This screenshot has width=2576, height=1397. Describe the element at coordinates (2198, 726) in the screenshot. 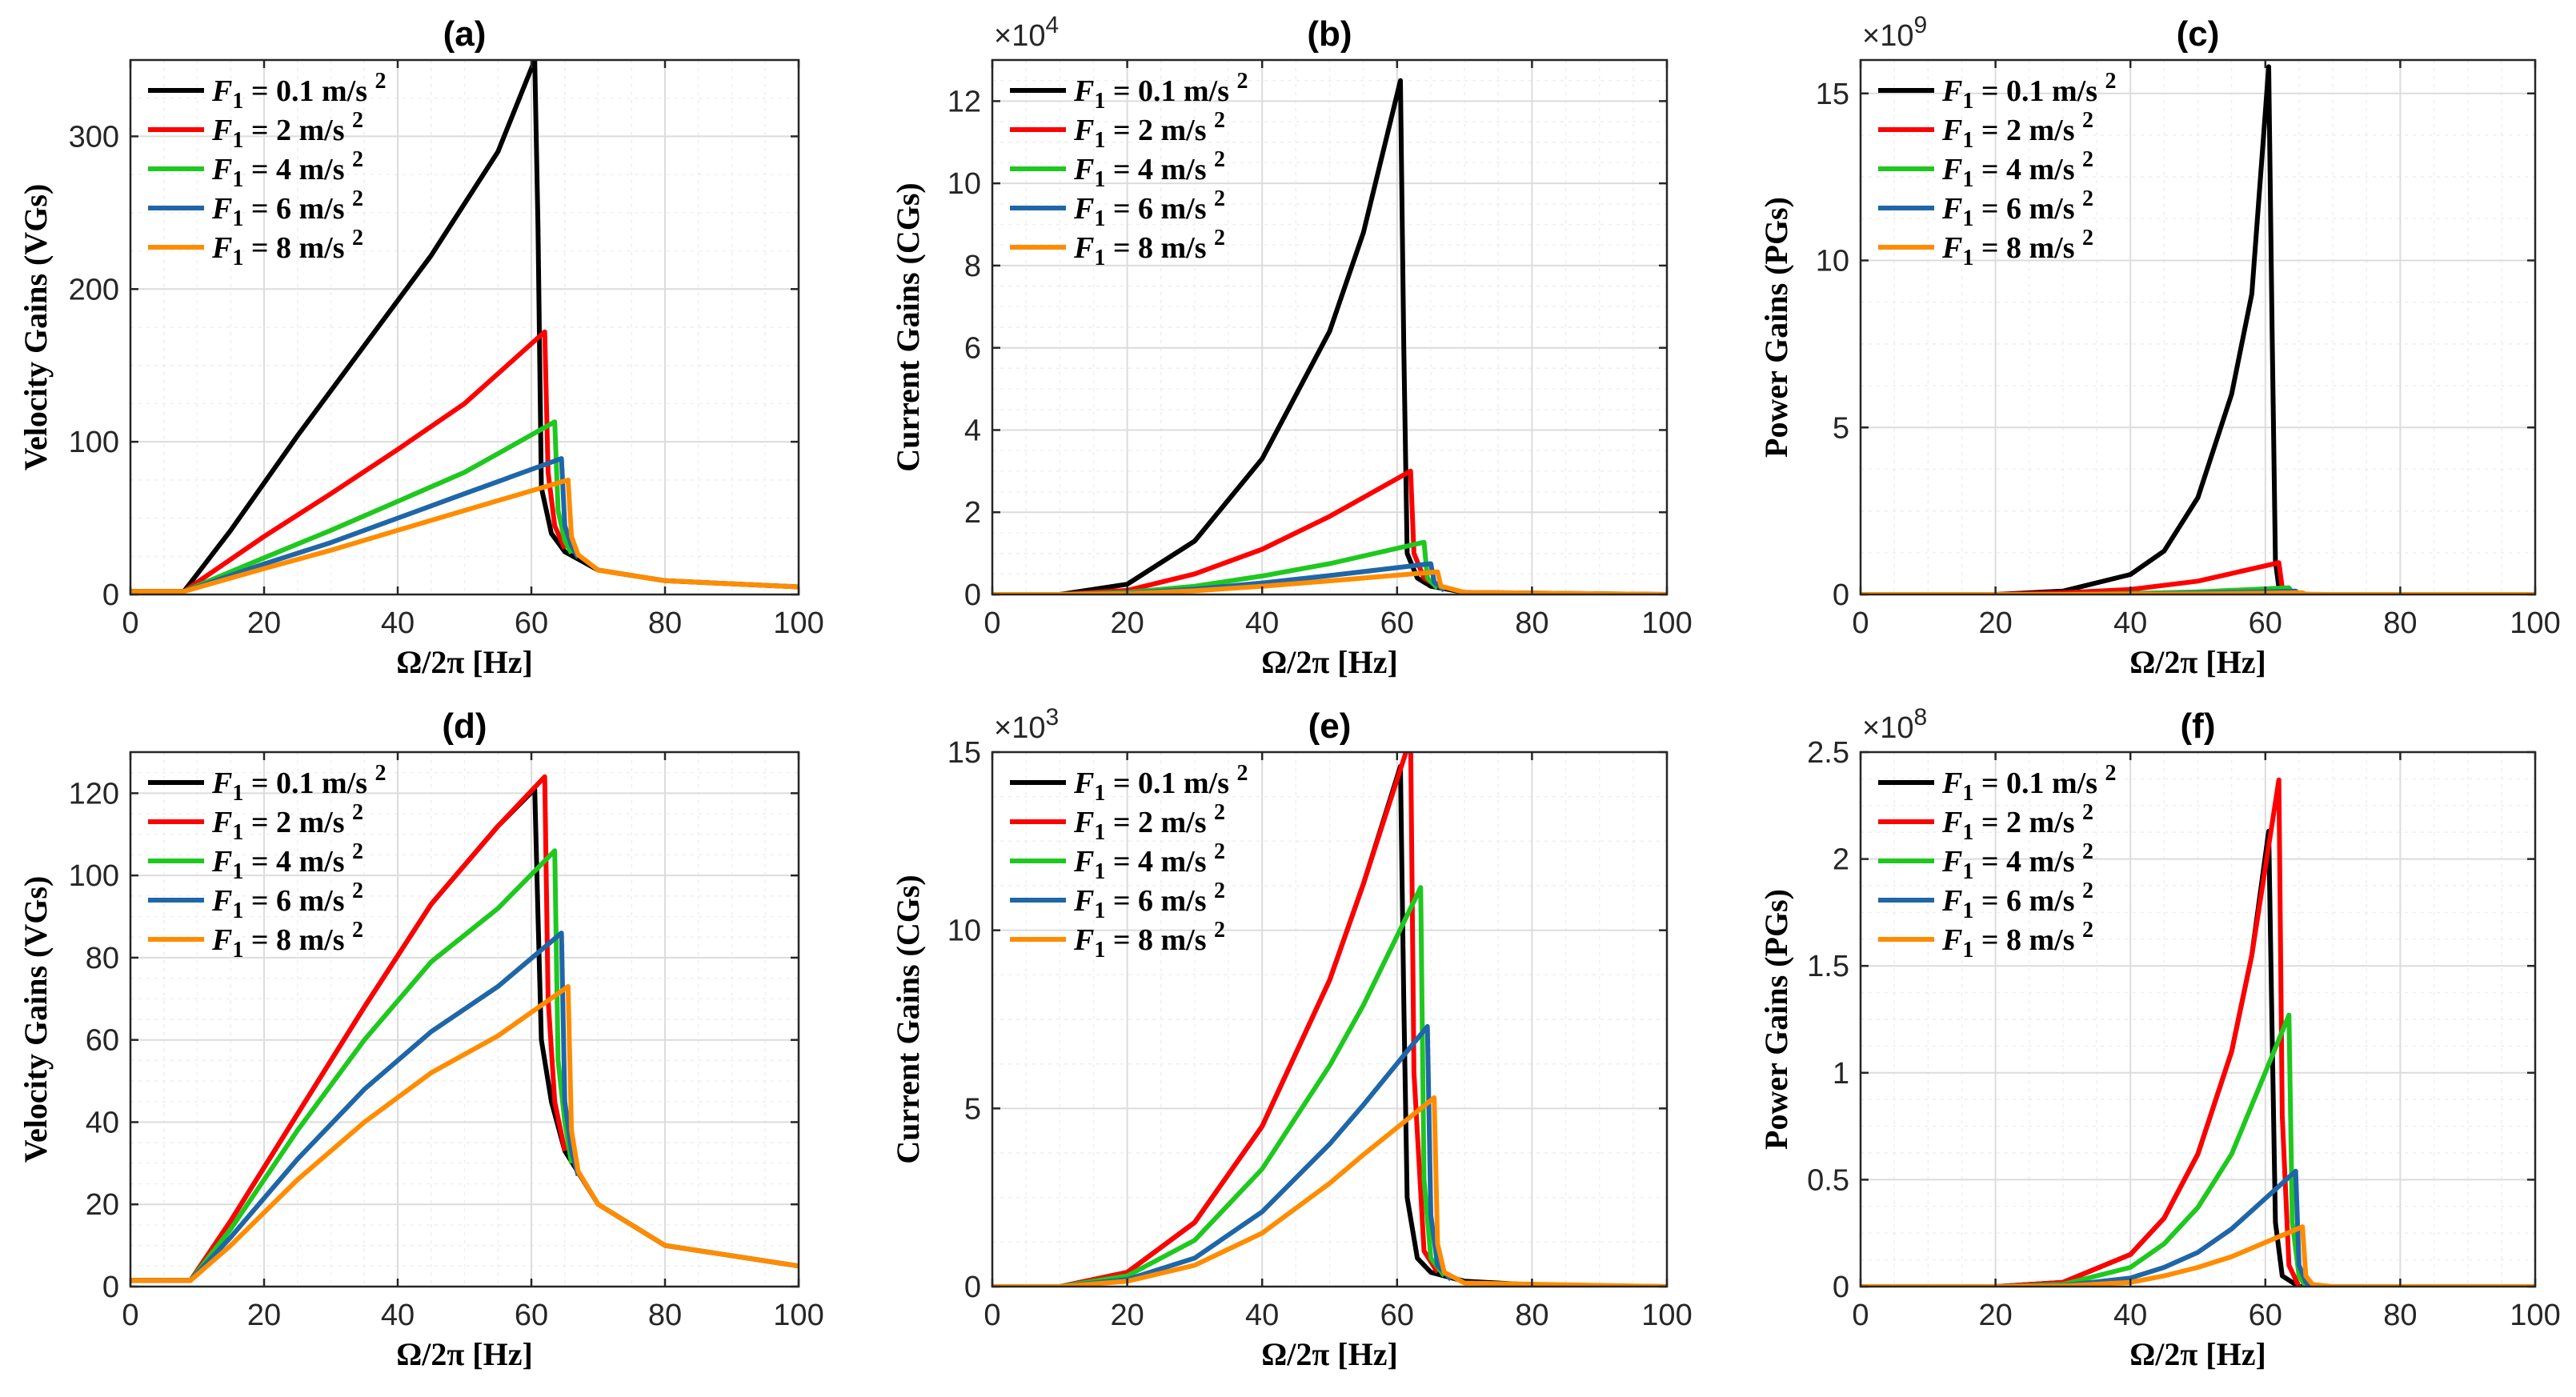

I see `subplot-title: (f)` at that location.